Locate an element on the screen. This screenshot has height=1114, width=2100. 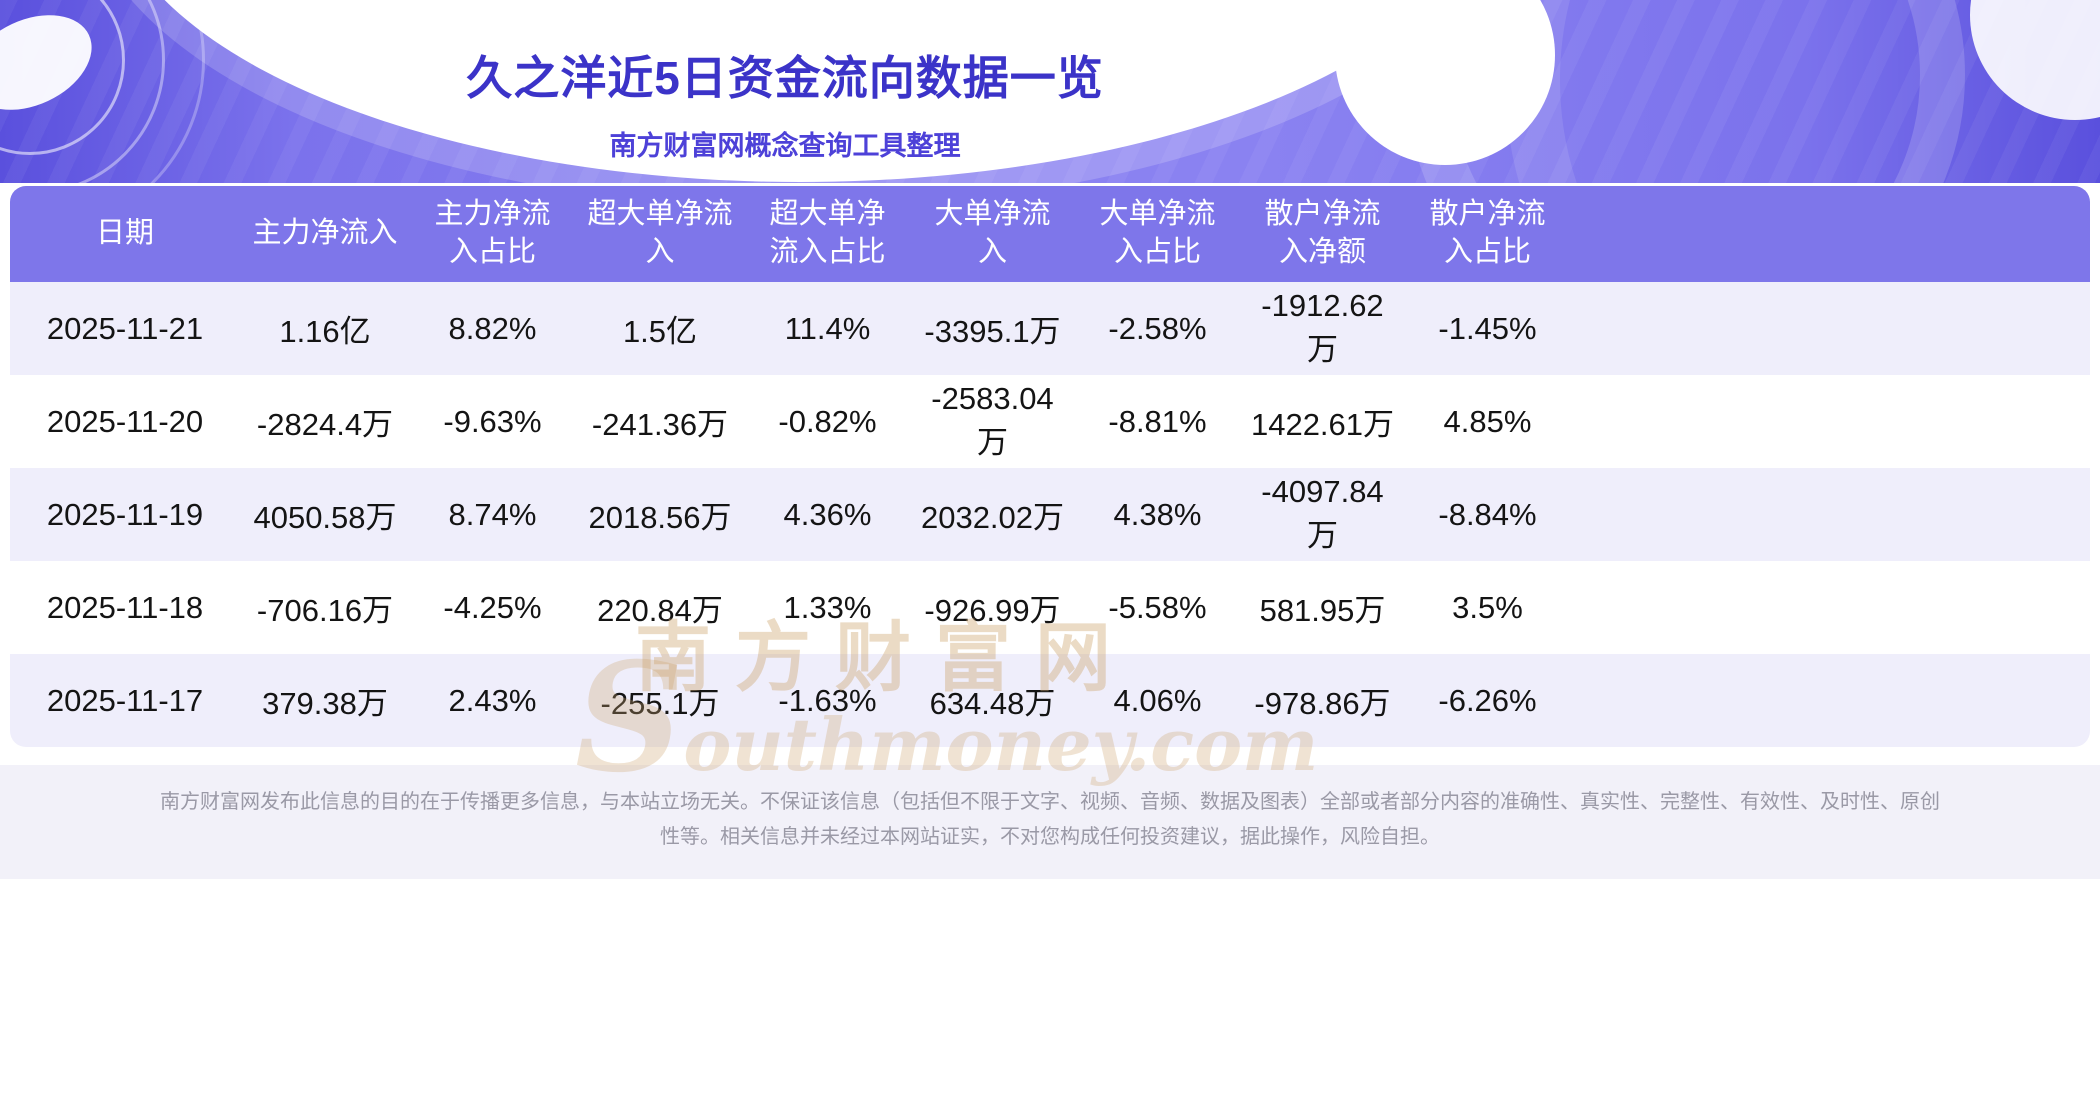
value-cell: 8.82% is located at coordinates (492, 328).